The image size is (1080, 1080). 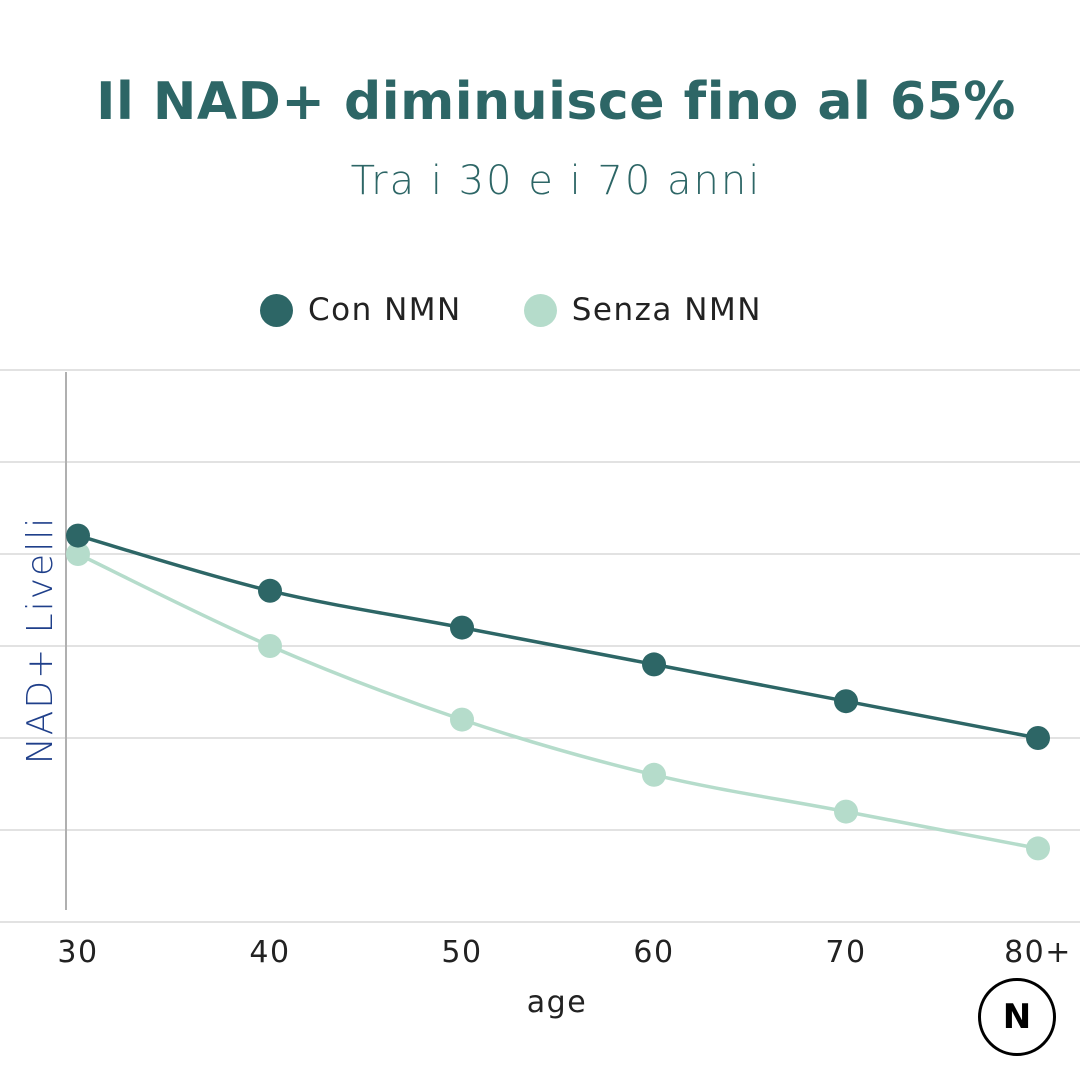 I want to click on logo-letter: N, so click(x=1017, y=1017).